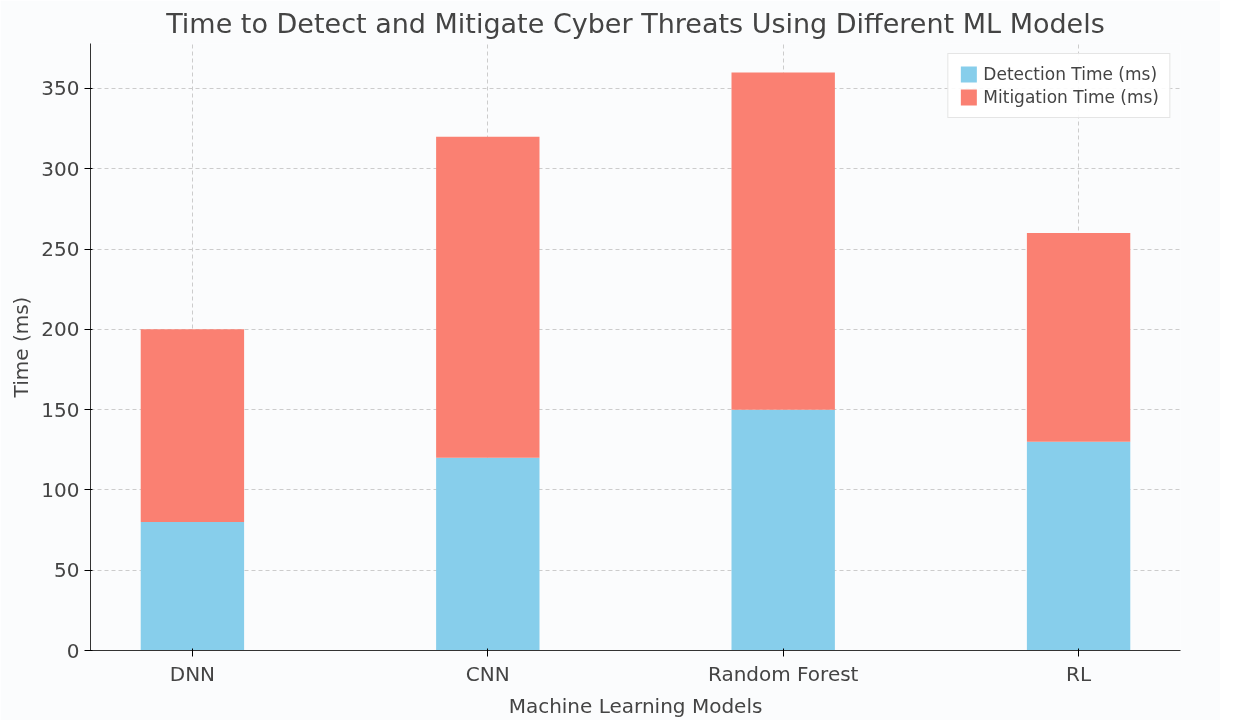 The image size is (1233, 727). I want to click on x-tick-label: RL, so click(1079, 673).